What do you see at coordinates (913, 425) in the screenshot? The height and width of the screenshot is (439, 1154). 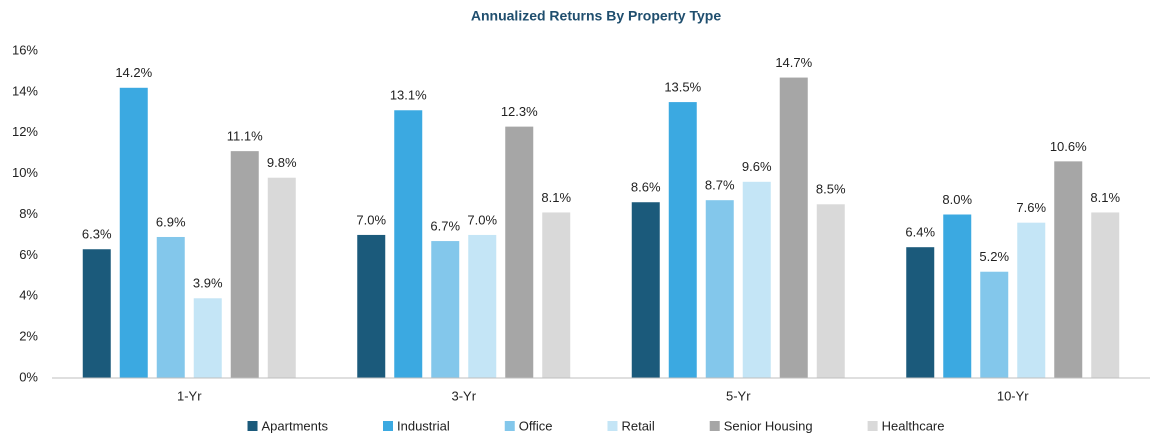 I see `legend-label: Healthcare` at bounding box center [913, 425].